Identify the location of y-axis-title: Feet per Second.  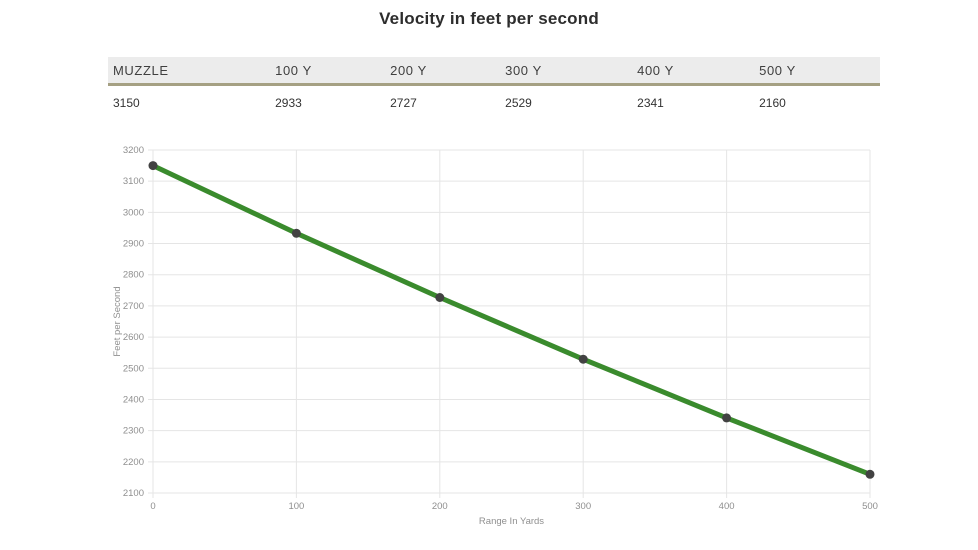
(117, 321).